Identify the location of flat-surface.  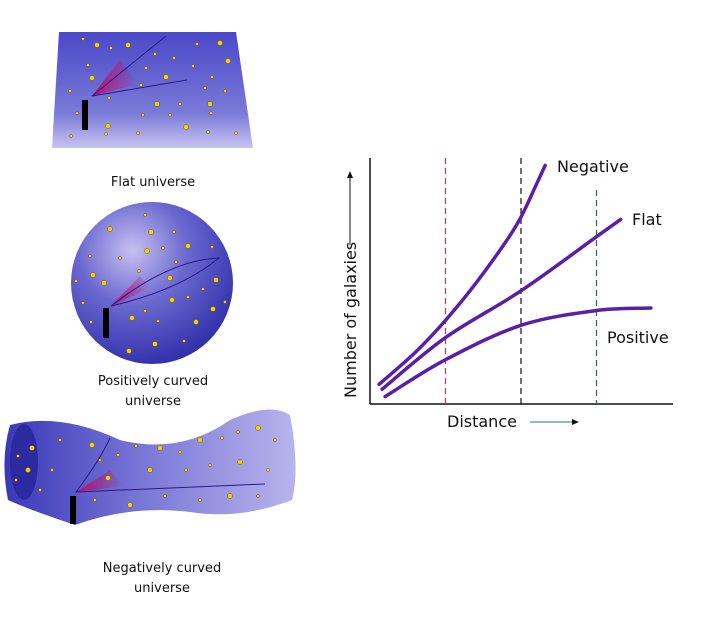
(152, 90).